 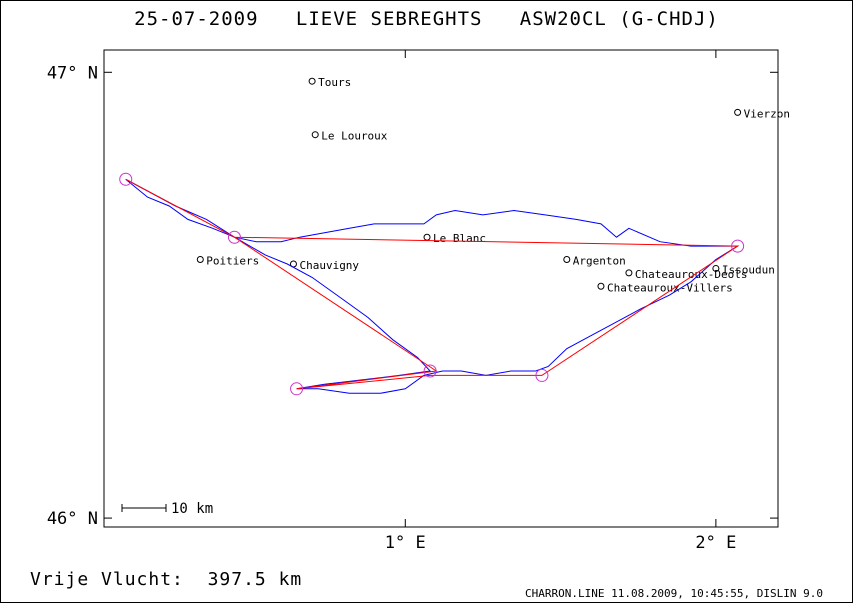 I want to click on scale-bar: 10 km, so click(x=167, y=509).